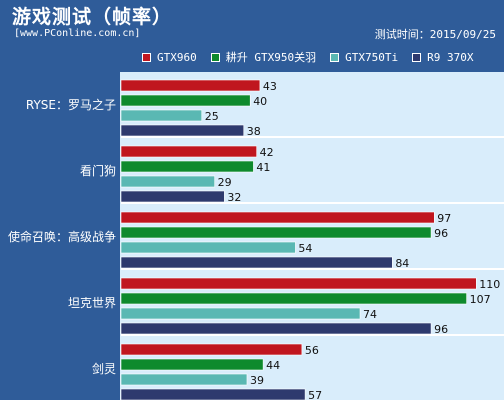 The image size is (504, 400). What do you see at coordinates (450, 57) in the screenshot?
I see `legend-label-r9-370x: R9 370X` at bounding box center [450, 57].